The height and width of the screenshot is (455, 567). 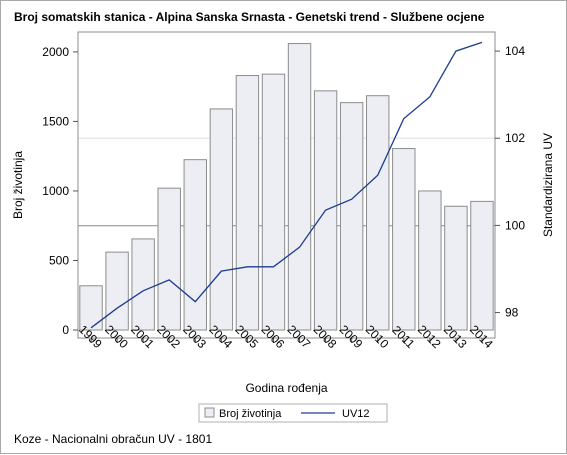 I want to click on y2-tick-label: 100, so click(x=515, y=225).